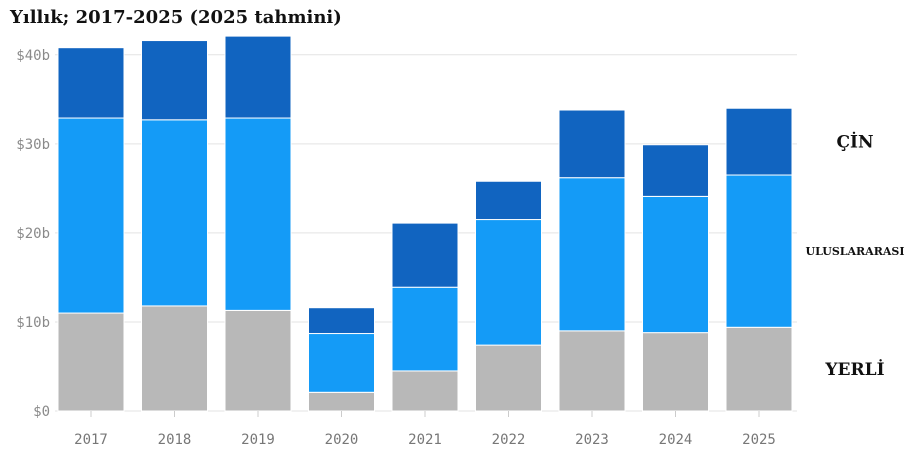 This screenshot has width=922, height=463. Describe the element at coordinates (508, 378) in the screenshot. I see `bar-yerli-2022` at that location.